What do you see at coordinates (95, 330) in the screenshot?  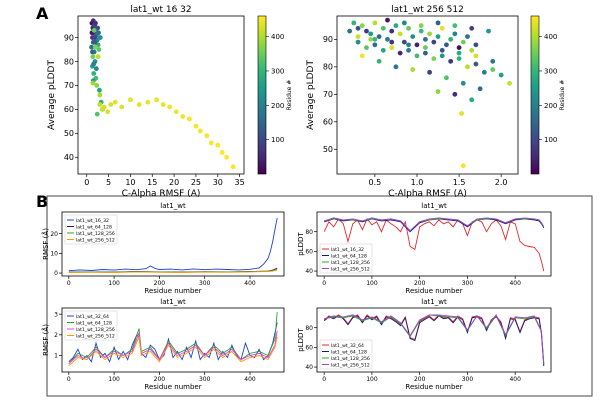 I see `legend-label: lat1_wt_128_256` at bounding box center [95, 330].